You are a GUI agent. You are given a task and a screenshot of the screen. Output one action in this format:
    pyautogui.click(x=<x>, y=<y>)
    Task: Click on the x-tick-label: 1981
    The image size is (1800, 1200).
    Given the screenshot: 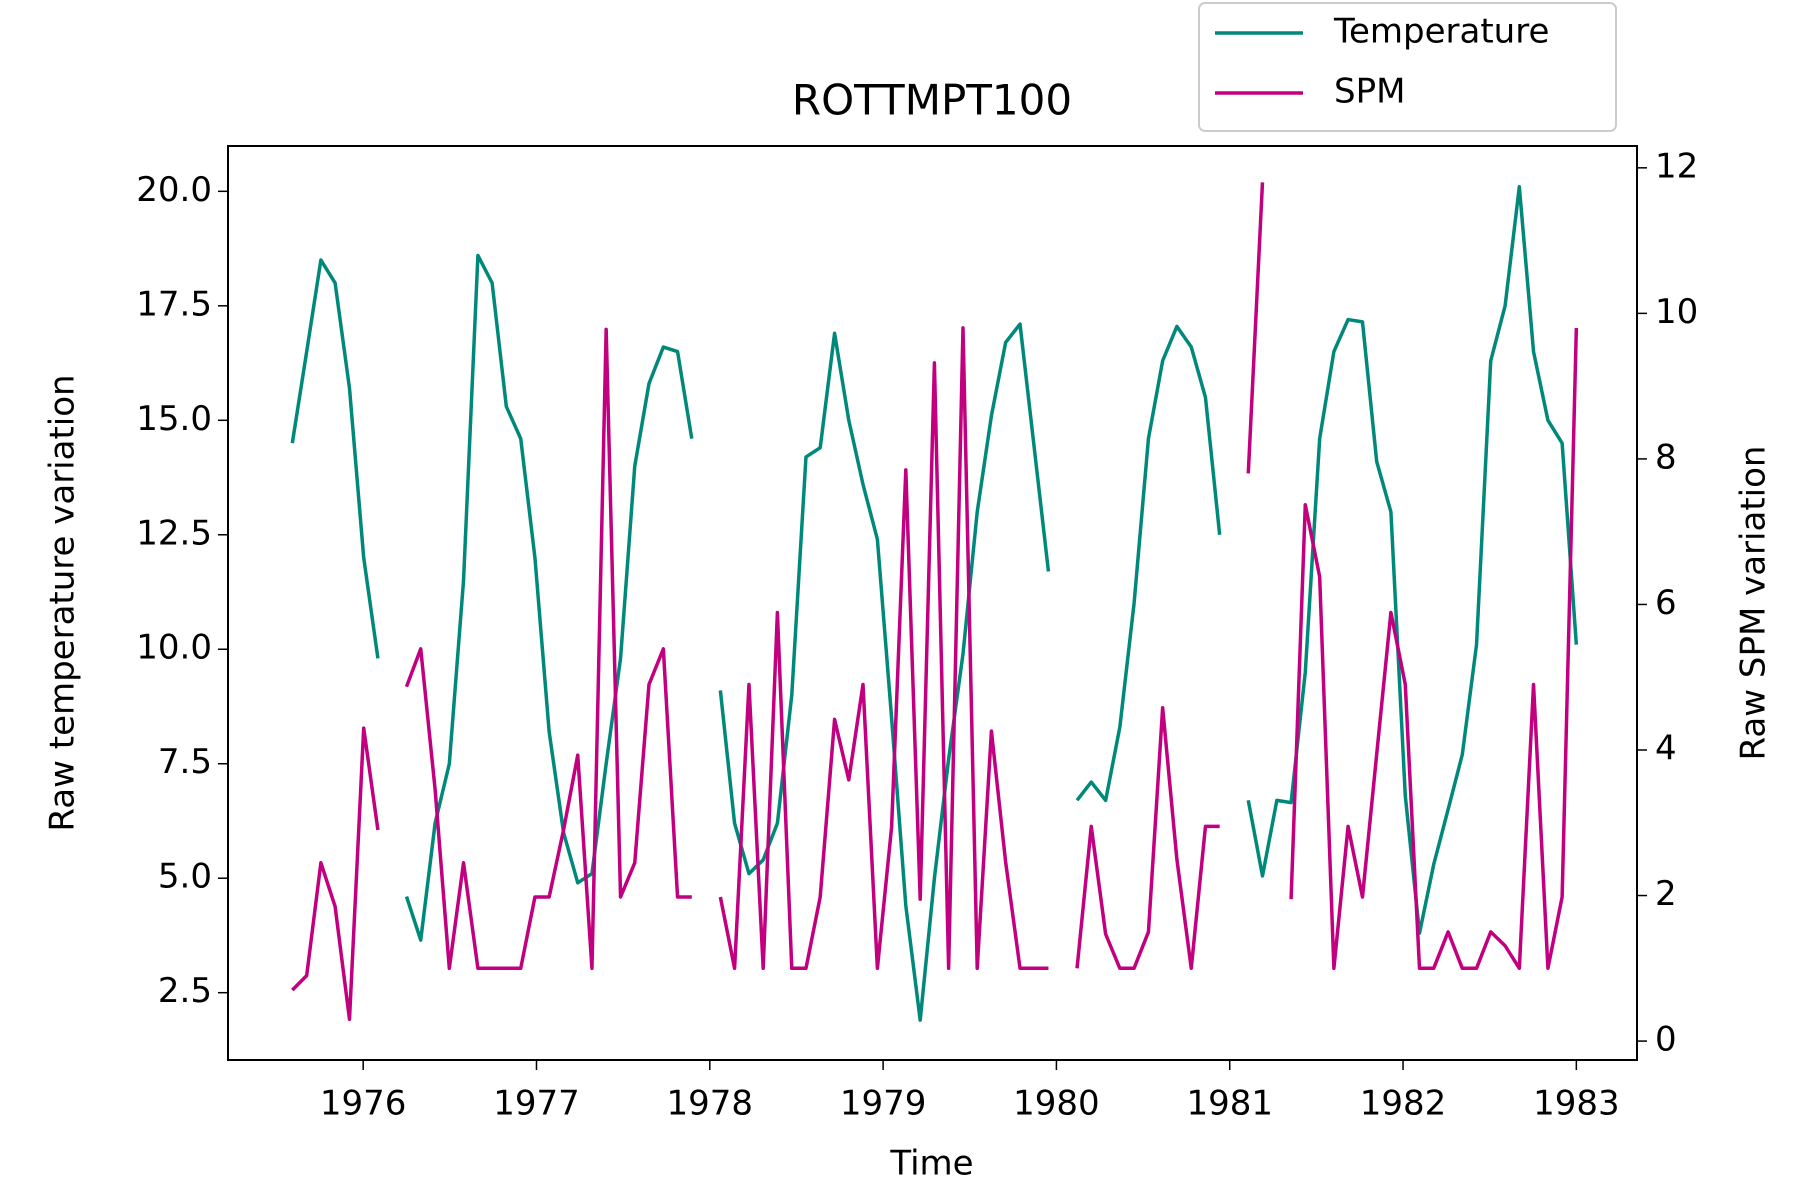 What is the action you would take?
    pyautogui.click(x=1229, y=1104)
    